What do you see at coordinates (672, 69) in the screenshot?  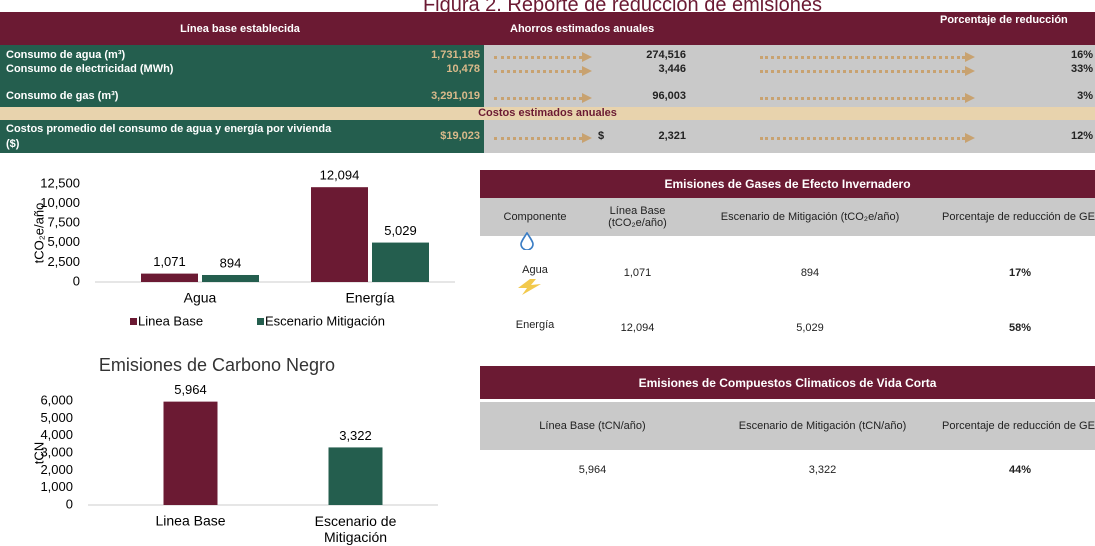 I see `savings-value: 3,446` at bounding box center [672, 69].